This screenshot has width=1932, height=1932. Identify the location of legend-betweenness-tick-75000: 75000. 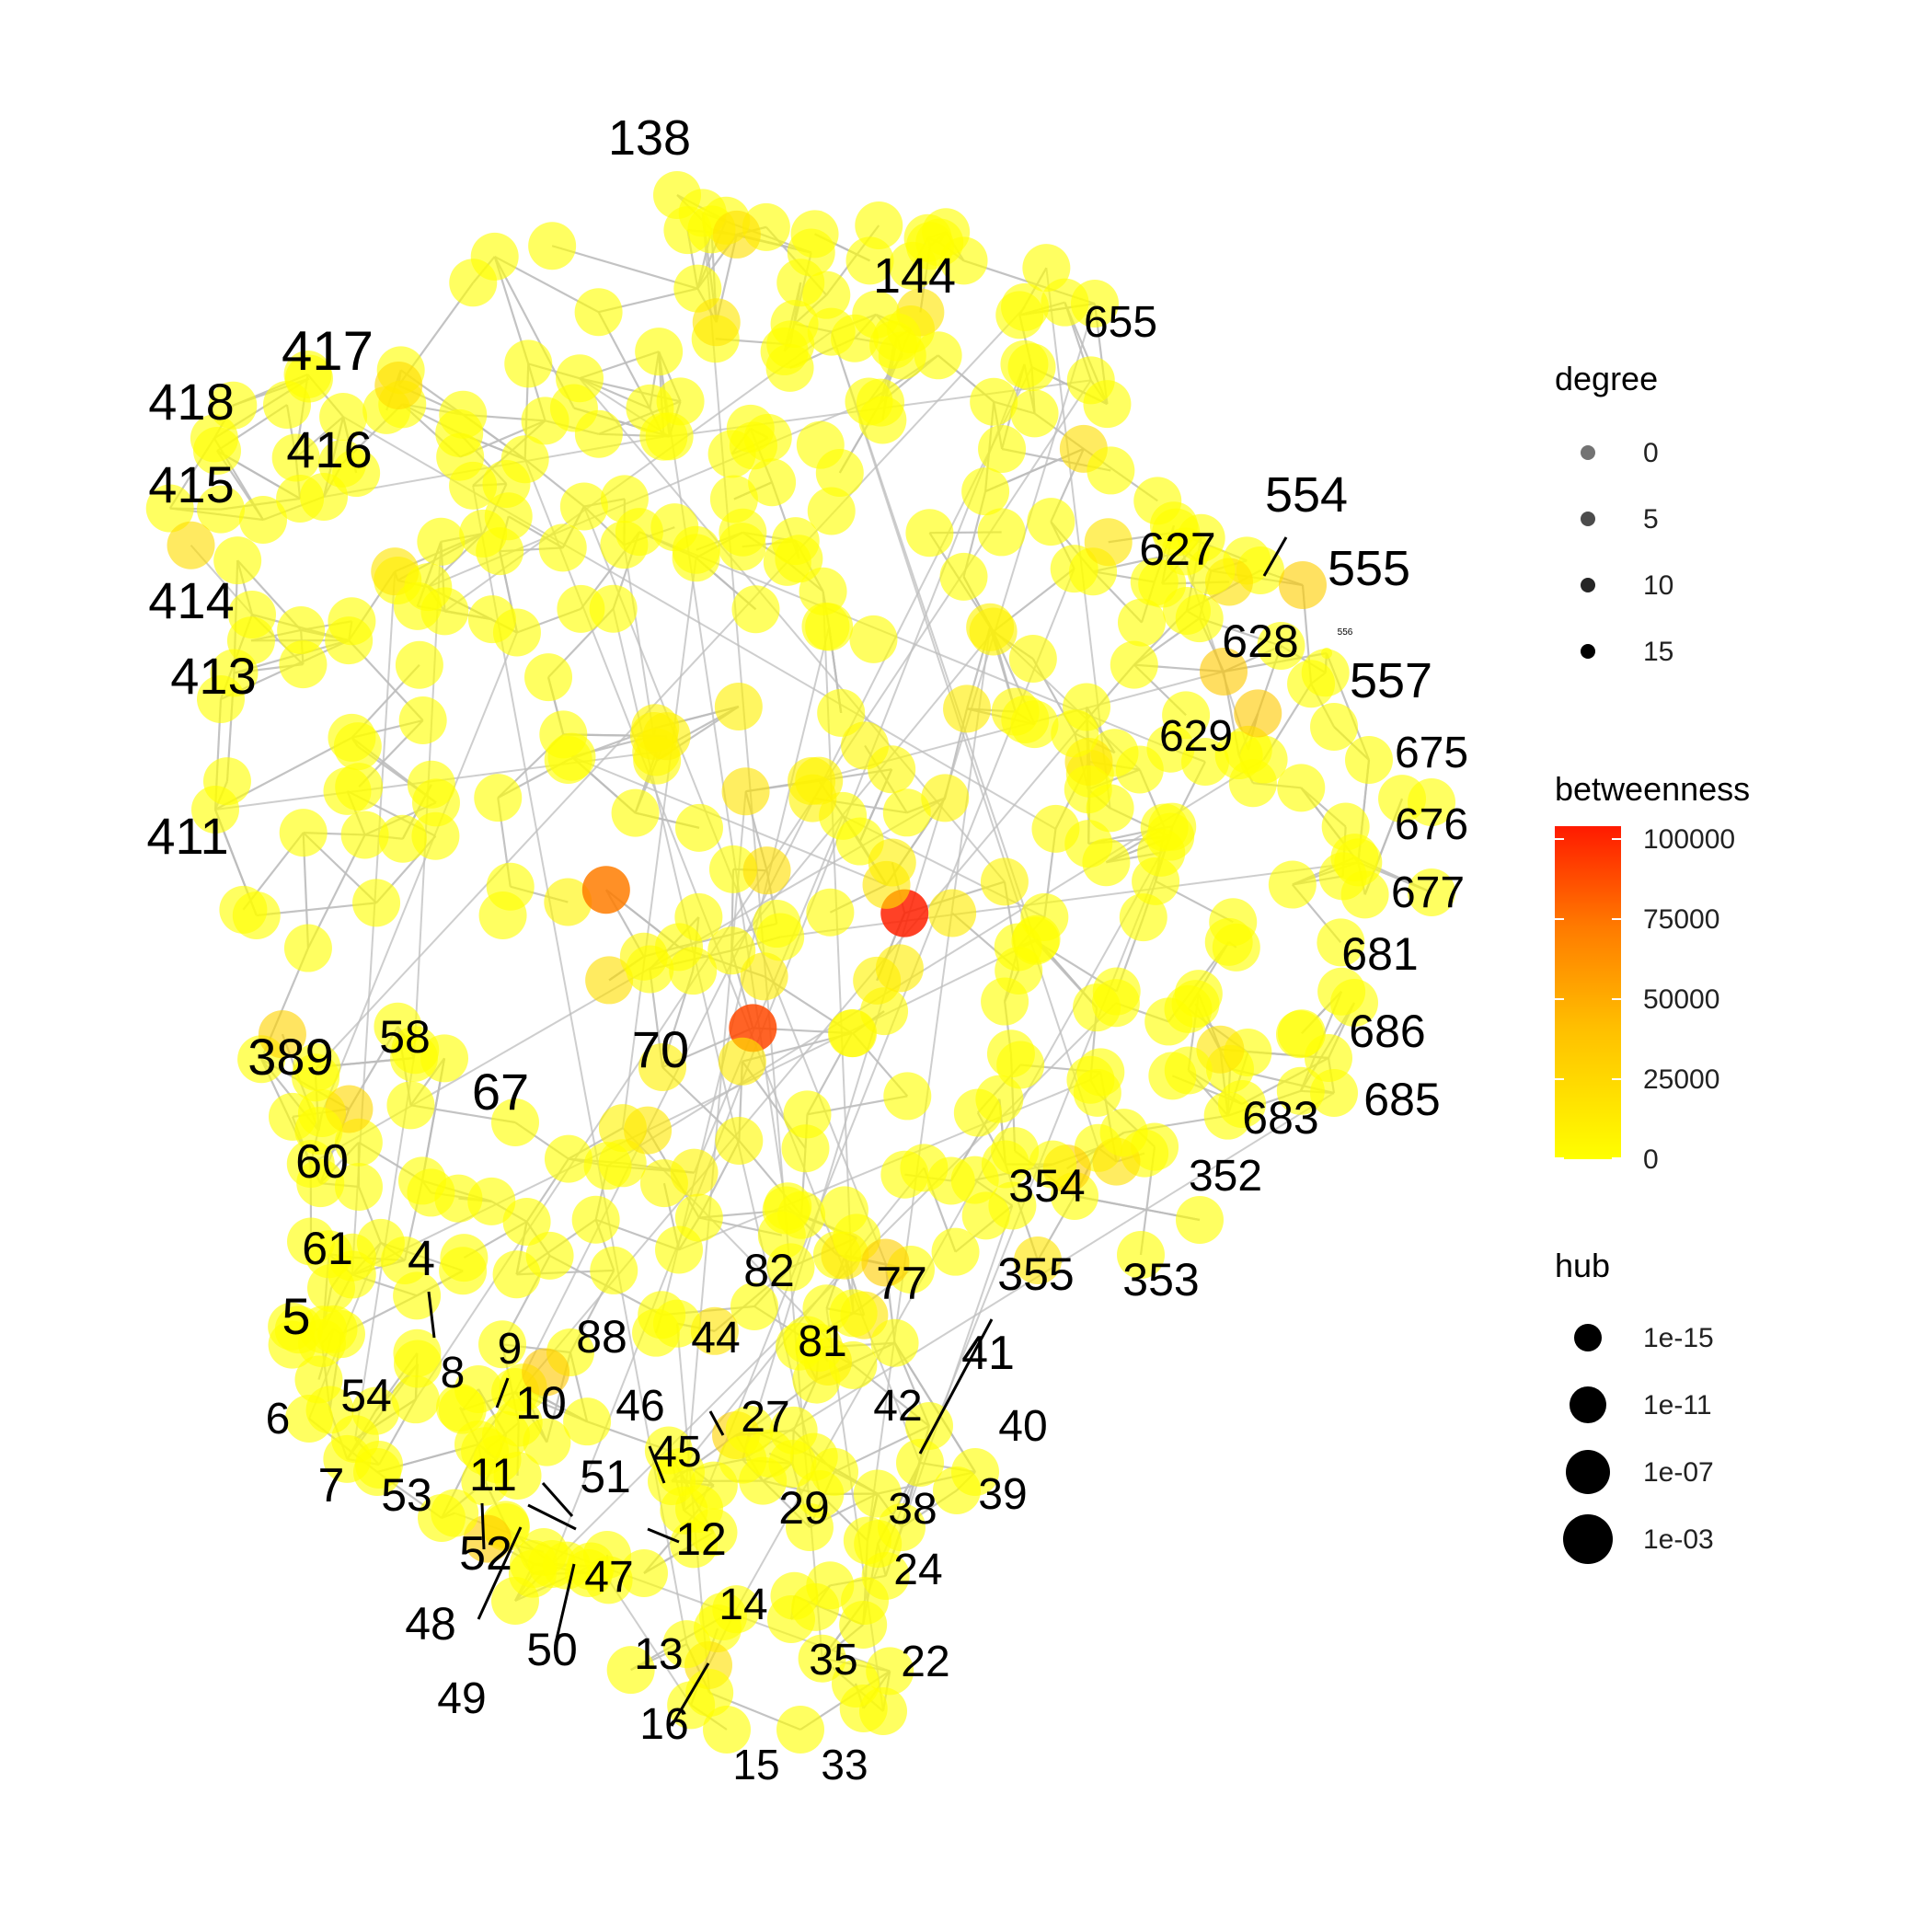
(1681, 919).